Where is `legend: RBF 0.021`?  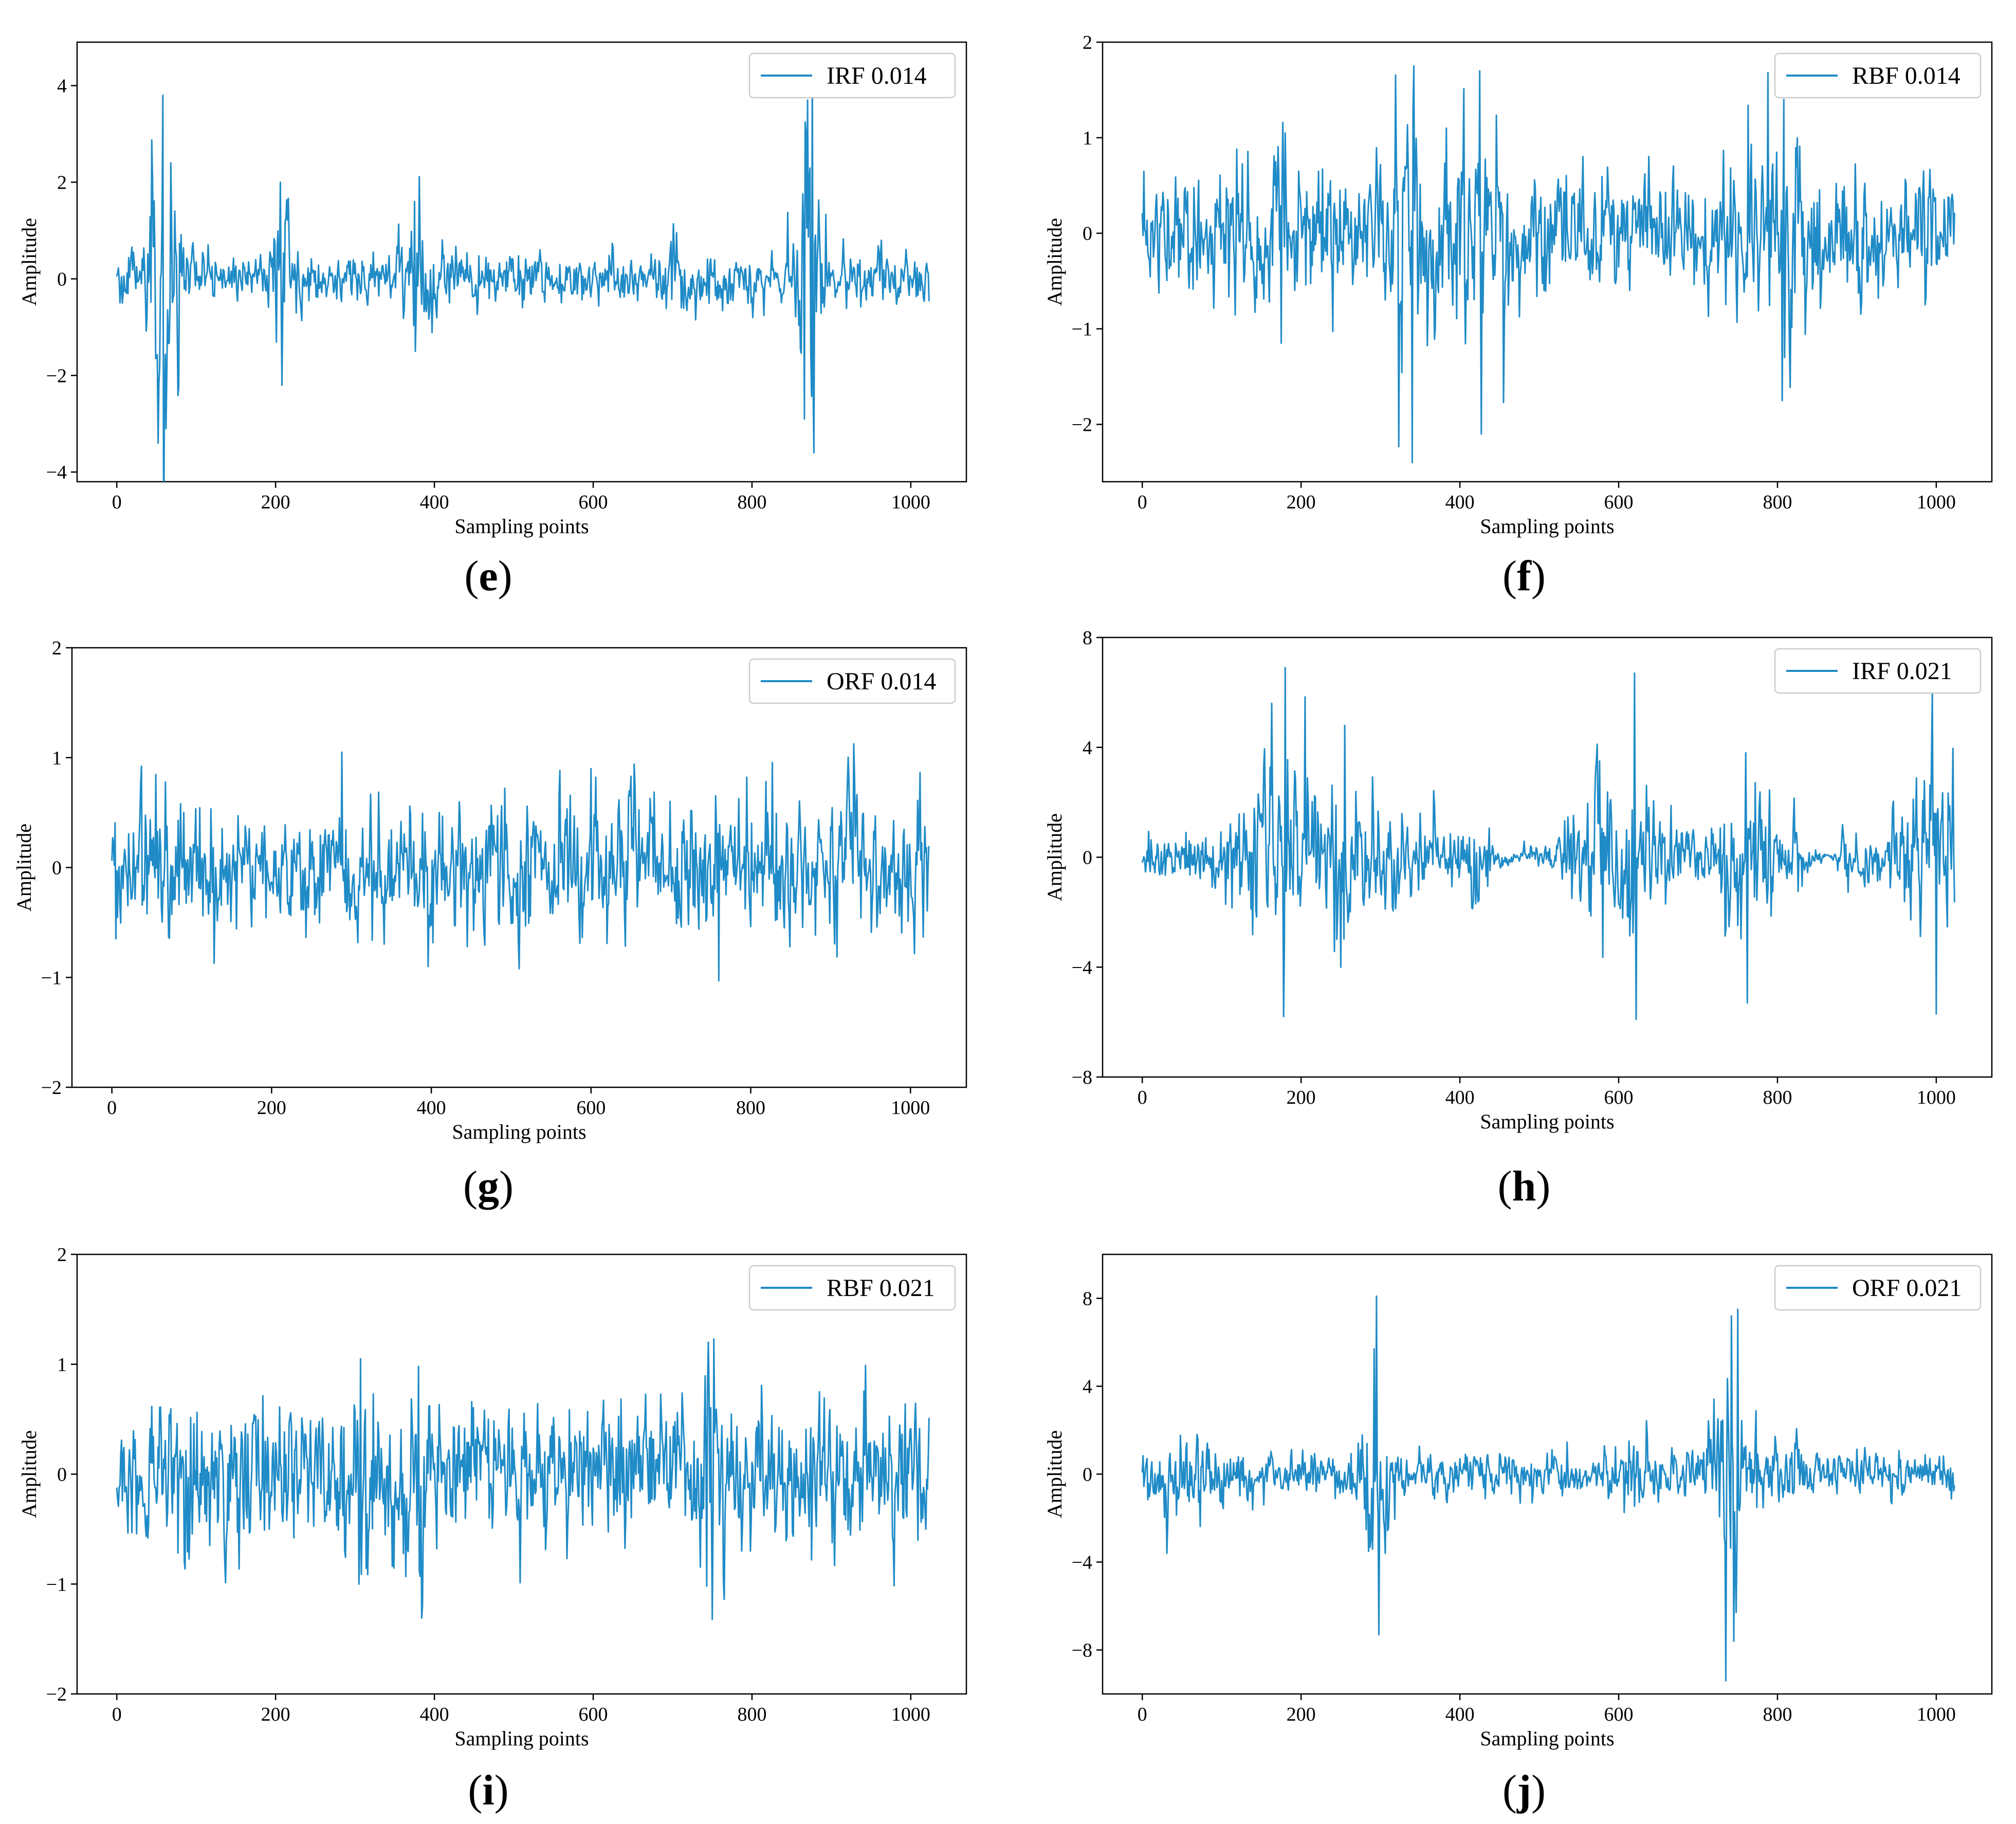 legend: RBF 0.021 is located at coordinates (852, 1288).